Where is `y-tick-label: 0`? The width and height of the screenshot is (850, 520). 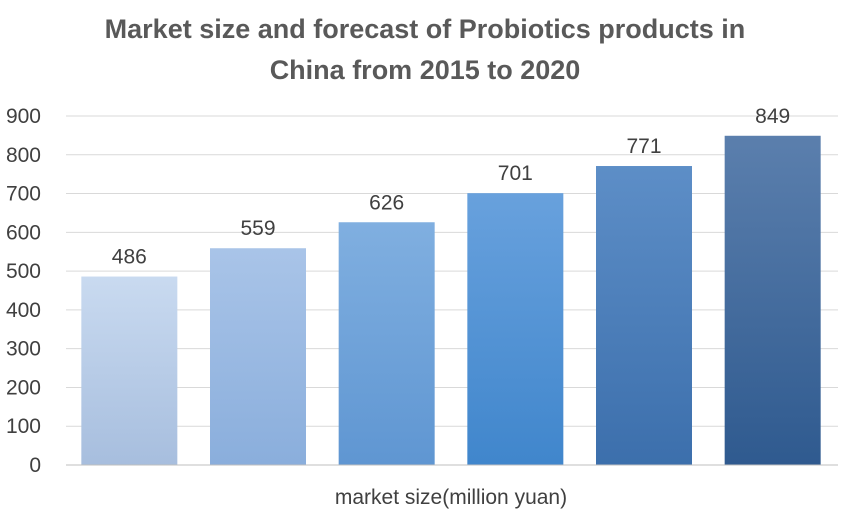
y-tick-label: 0 is located at coordinates (35, 465).